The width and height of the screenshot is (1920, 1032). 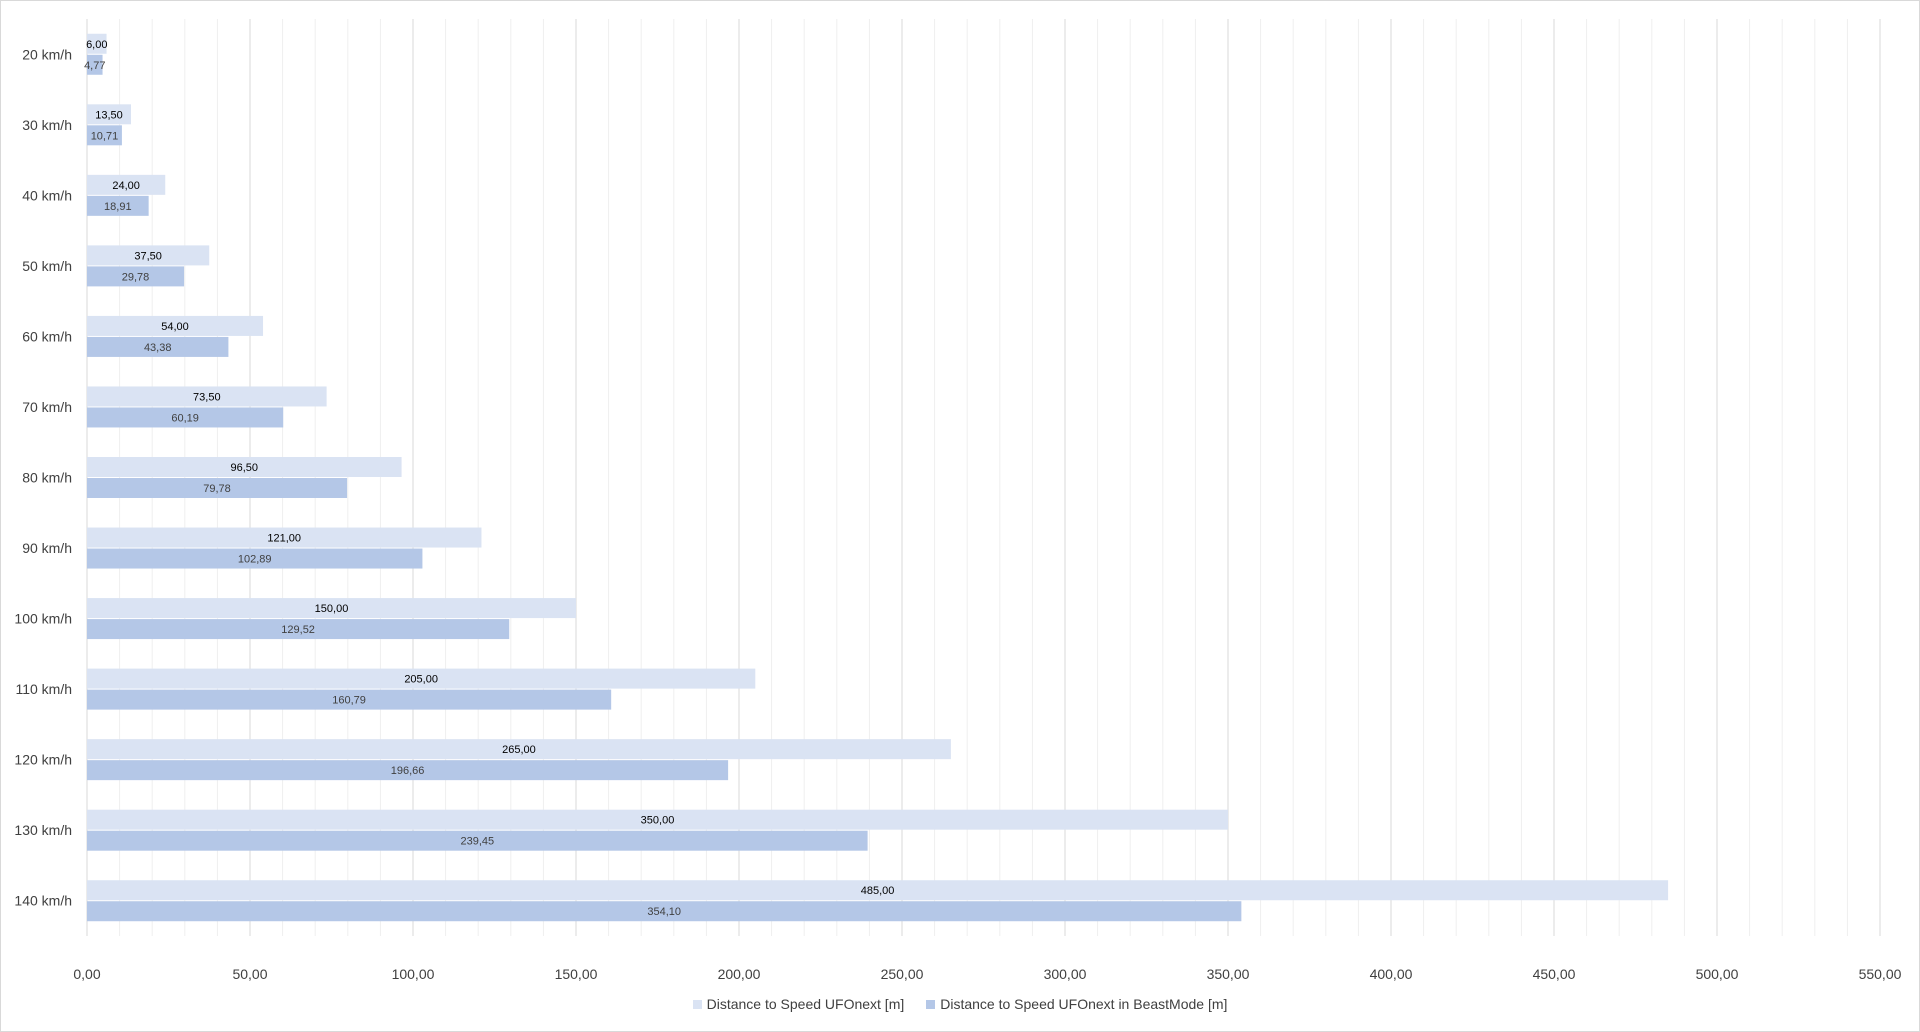 What do you see at coordinates (47, 54) in the screenshot?
I see `category-label: 20 km/h` at bounding box center [47, 54].